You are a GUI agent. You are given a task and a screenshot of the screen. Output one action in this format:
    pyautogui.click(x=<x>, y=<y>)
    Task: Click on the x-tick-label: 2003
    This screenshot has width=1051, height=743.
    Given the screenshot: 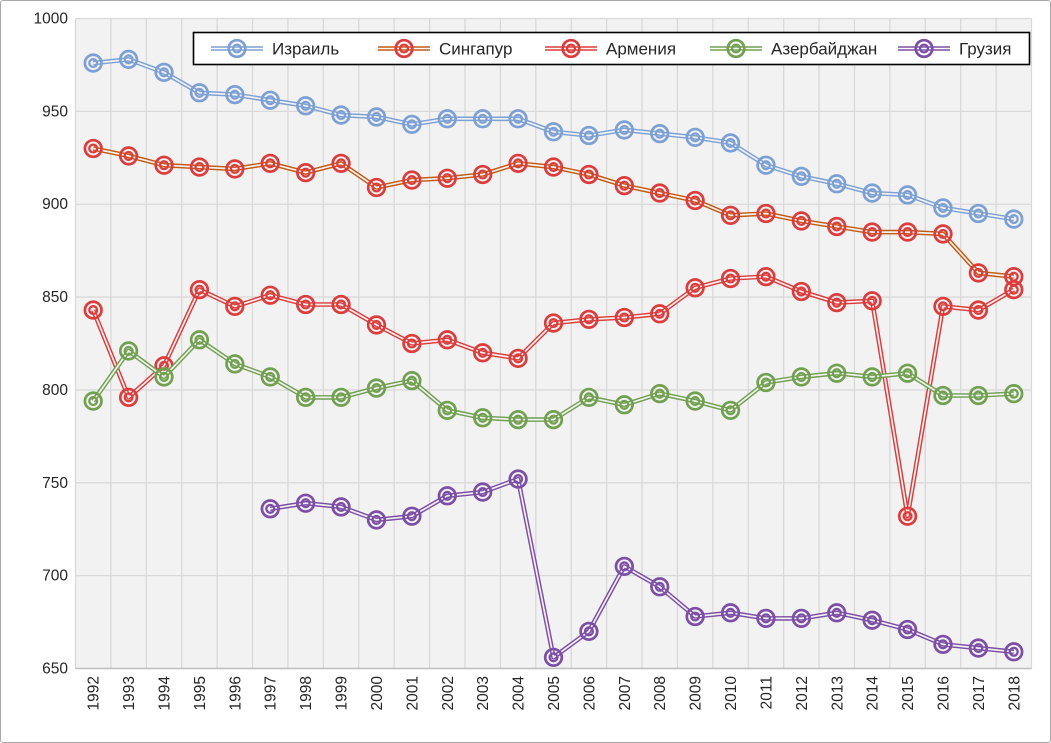 What is the action you would take?
    pyautogui.click(x=483, y=693)
    